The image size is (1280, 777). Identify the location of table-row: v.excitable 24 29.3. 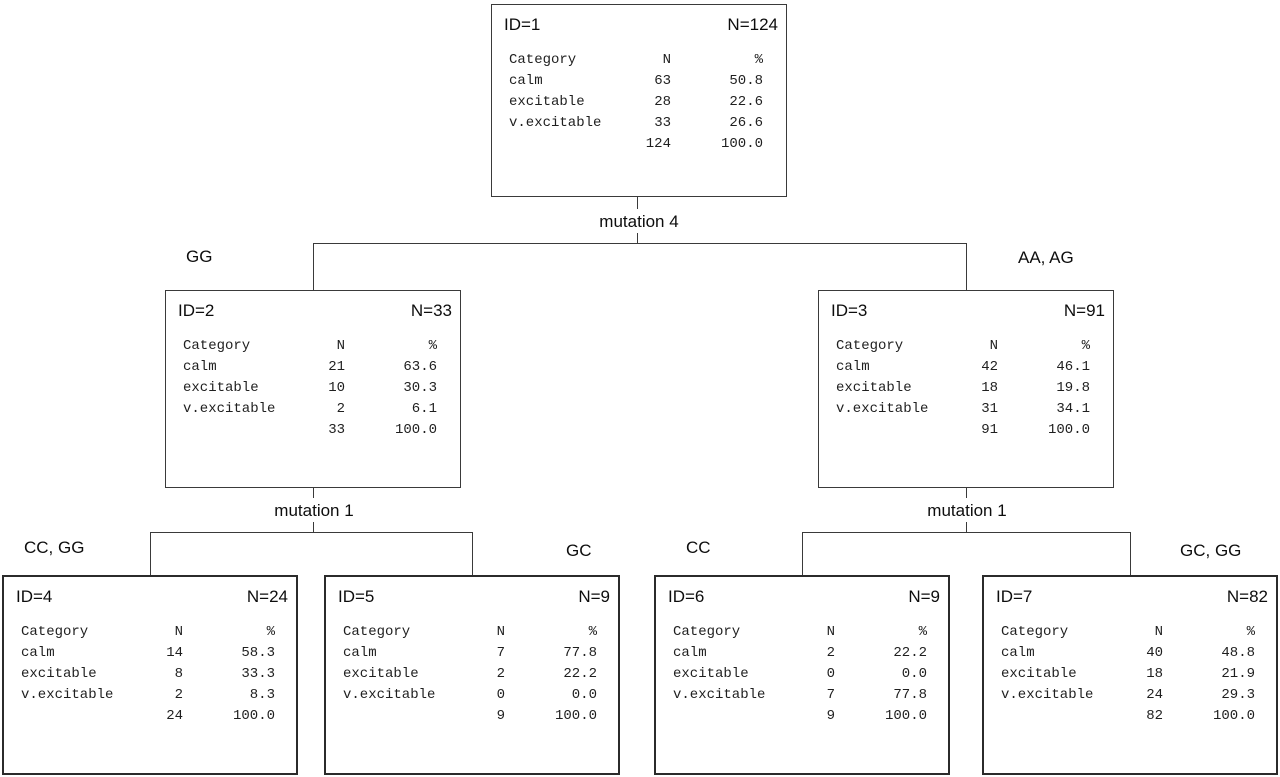
(1130, 695).